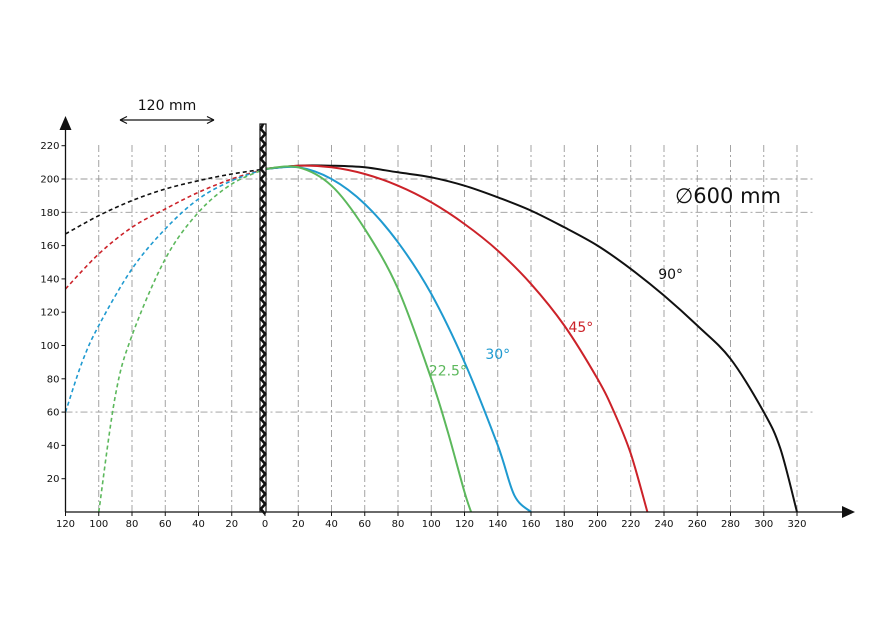 This screenshot has height=622, width=880. Describe the element at coordinates (697, 524) in the screenshot. I see `x-tick-label: 260` at that location.